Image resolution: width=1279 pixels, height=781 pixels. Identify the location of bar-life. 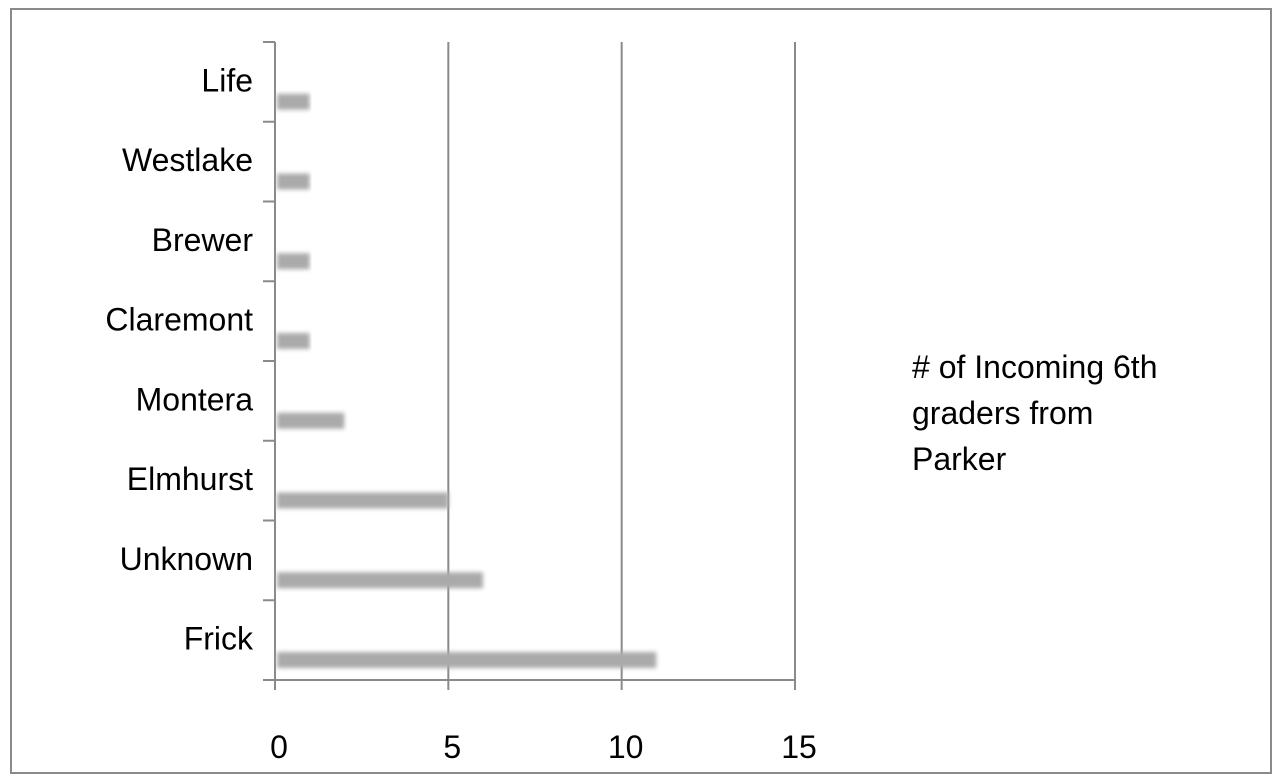
(293, 101).